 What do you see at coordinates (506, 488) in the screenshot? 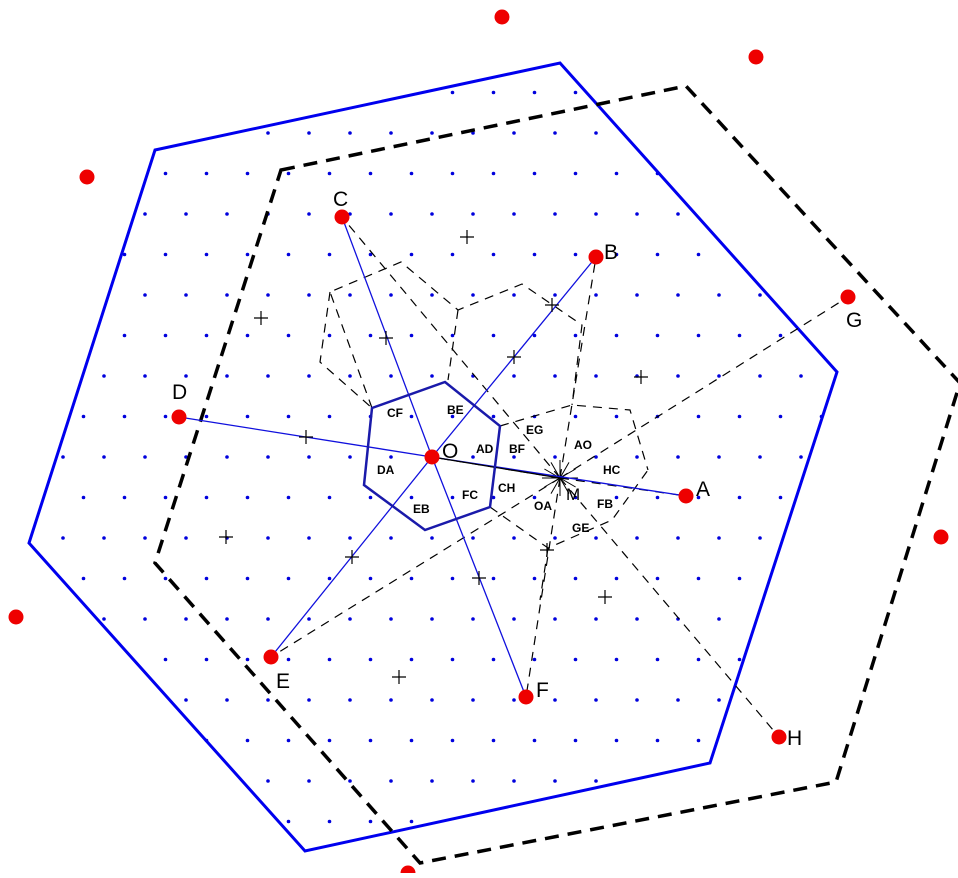
I see `region-label-CH: CH` at bounding box center [506, 488].